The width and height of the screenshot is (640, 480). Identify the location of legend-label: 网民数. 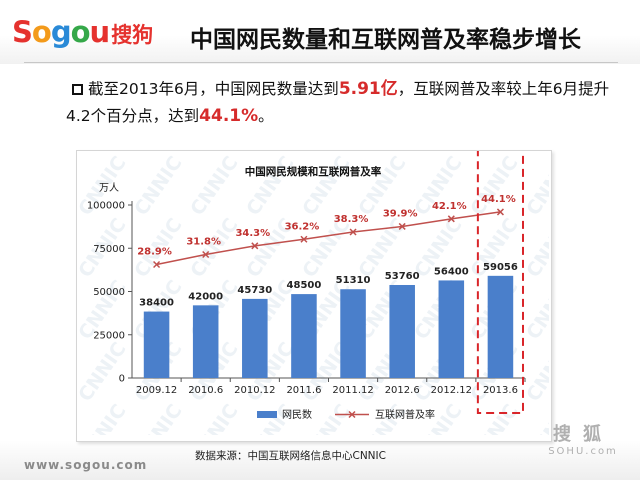
(297, 414).